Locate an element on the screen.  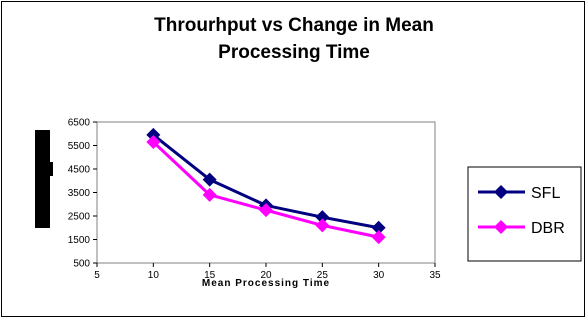
x-tick-label: 35 is located at coordinates (435, 275).